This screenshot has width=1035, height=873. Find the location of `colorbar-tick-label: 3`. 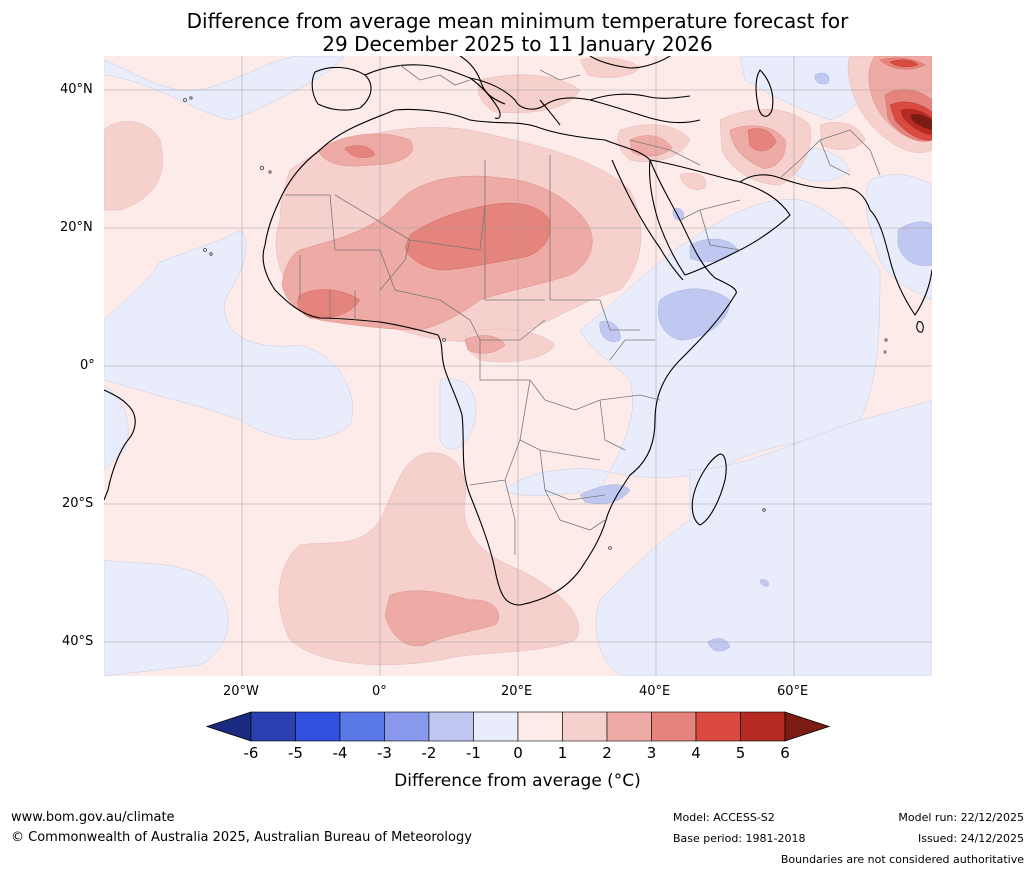

colorbar-tick-label: 3 is located at coordinates (651, 753).